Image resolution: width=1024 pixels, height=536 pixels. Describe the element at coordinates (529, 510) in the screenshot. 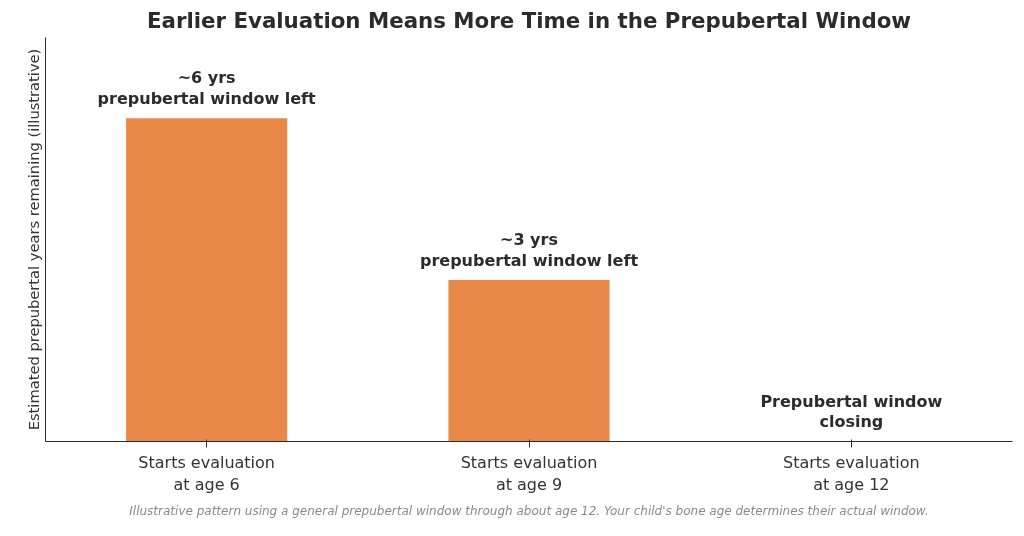

I see `text: Illustrative pattern using a general prepubertal window through about age 12. Your child's bone age determines their actual window.` at that location.